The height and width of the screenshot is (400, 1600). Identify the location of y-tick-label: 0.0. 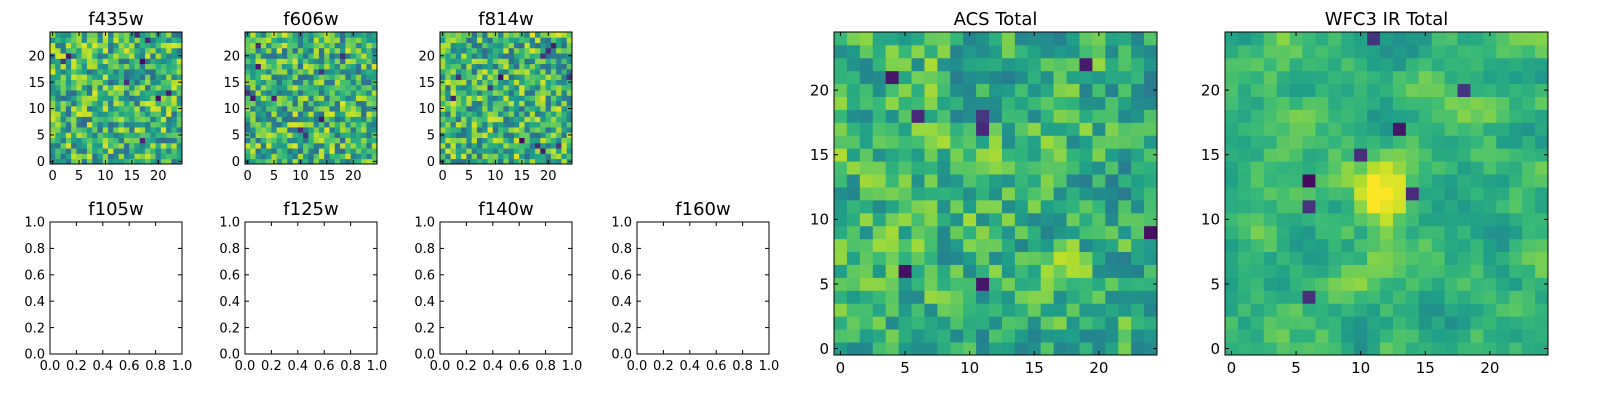
(424, 355).